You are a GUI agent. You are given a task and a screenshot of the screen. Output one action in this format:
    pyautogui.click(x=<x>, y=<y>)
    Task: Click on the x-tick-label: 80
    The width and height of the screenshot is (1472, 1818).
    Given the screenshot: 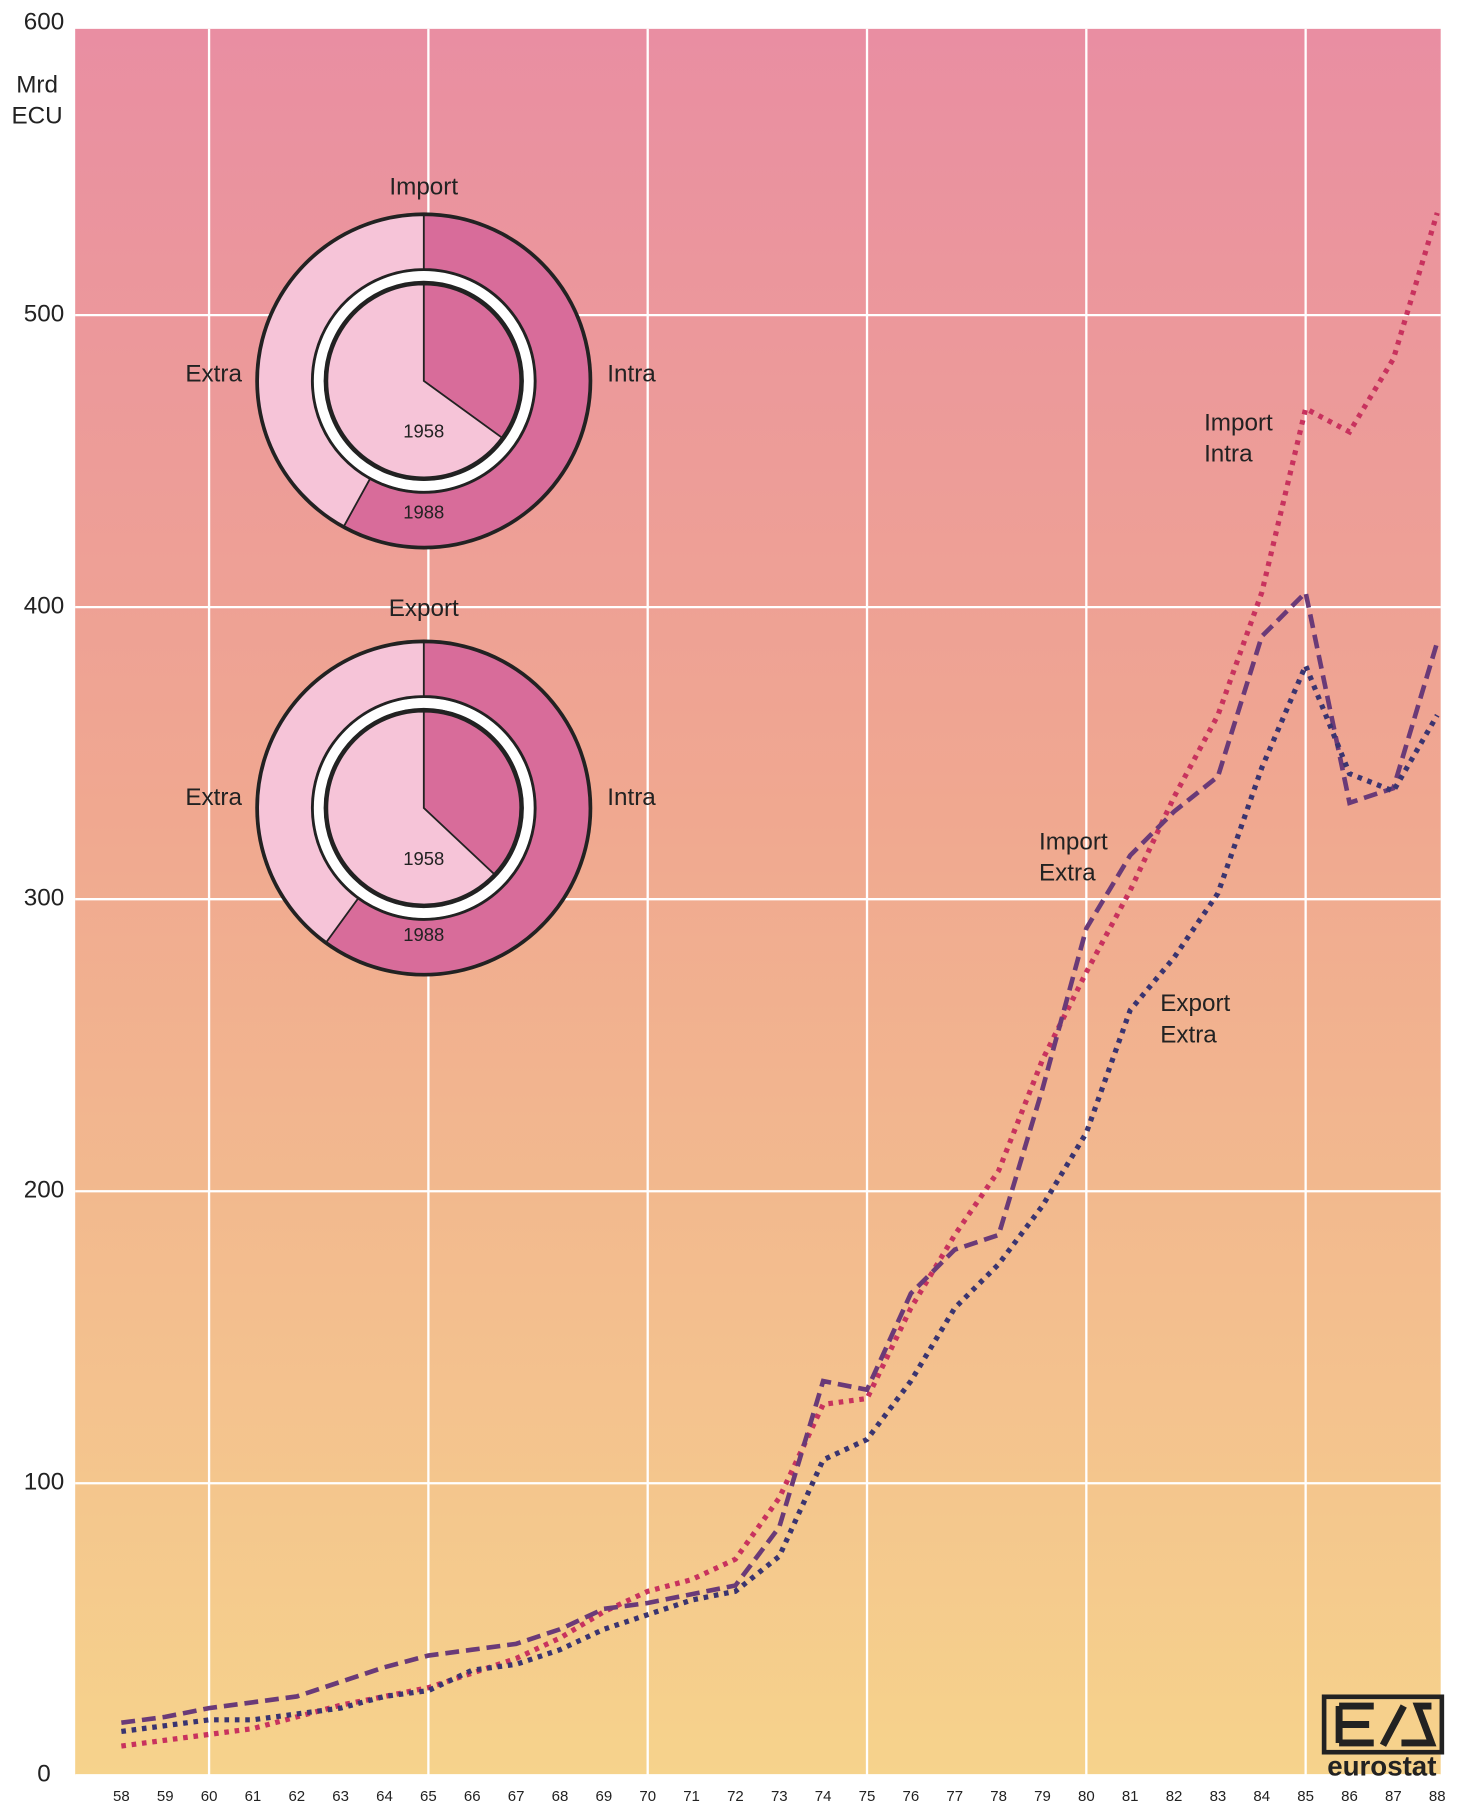 What is the action you would take?
    pyautogui.click(x=1086, y=1796)
    